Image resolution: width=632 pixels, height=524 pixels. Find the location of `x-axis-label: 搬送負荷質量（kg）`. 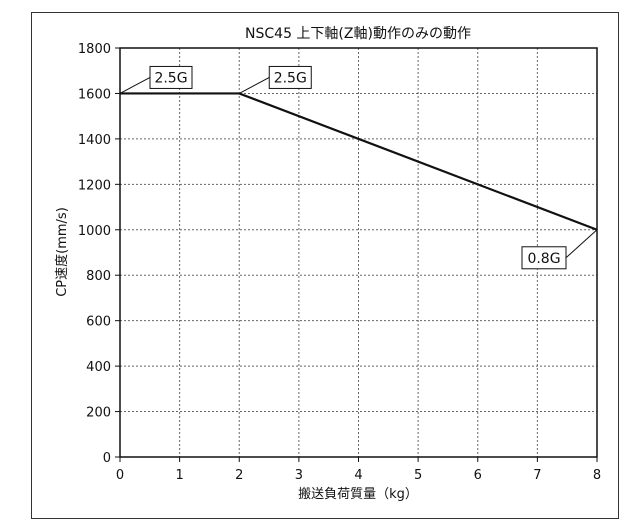

x-axis-label: 搬送負荷質量（kg） is located at coordinates (358, 494).